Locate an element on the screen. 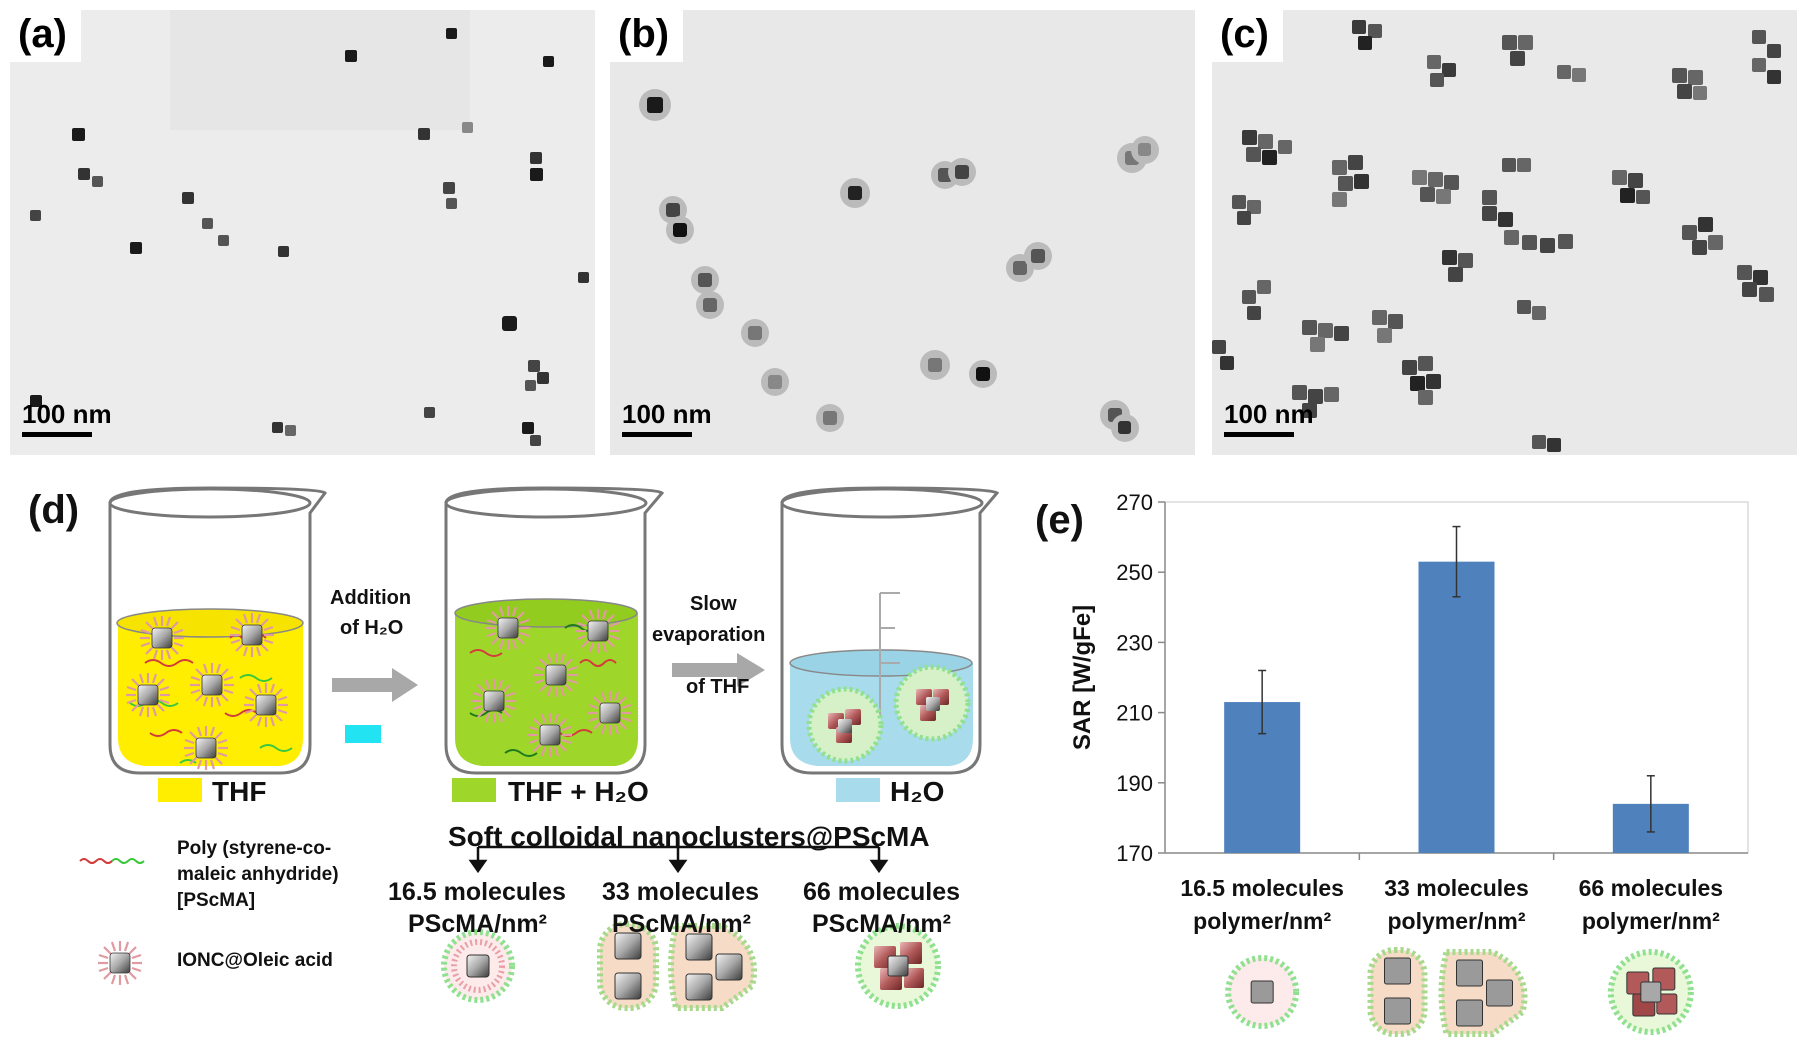 The image size is (1800, 1058). branch-connector is located at coordinates (678, 856).